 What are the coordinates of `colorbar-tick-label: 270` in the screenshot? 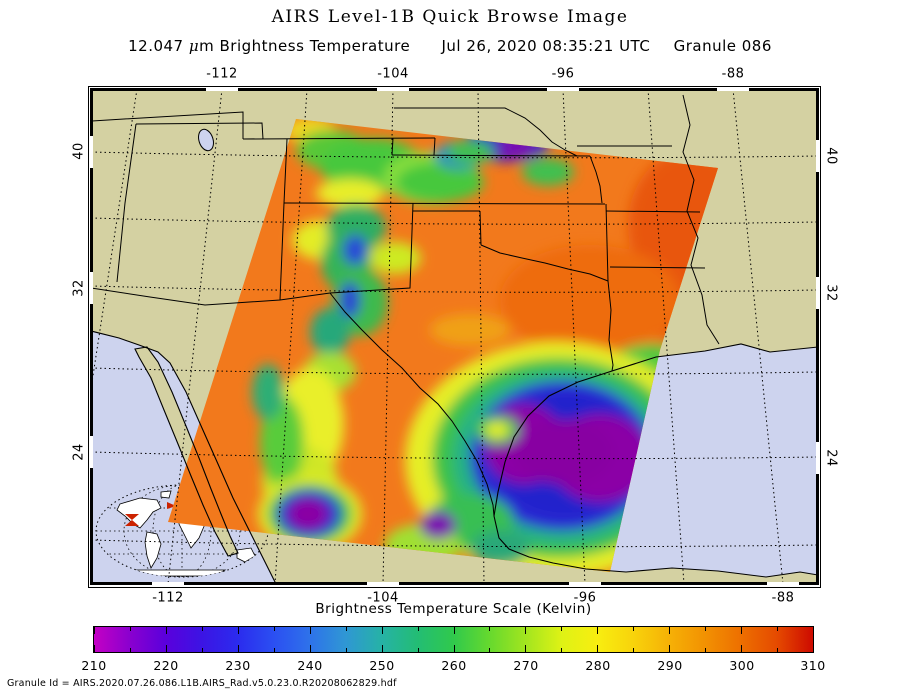 It's located at (526, 665).